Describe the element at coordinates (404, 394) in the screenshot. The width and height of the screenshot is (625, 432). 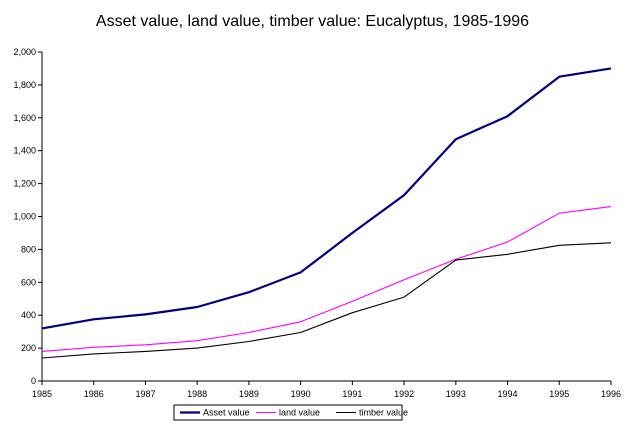
I see `x-tick-label: 1992` at that location.